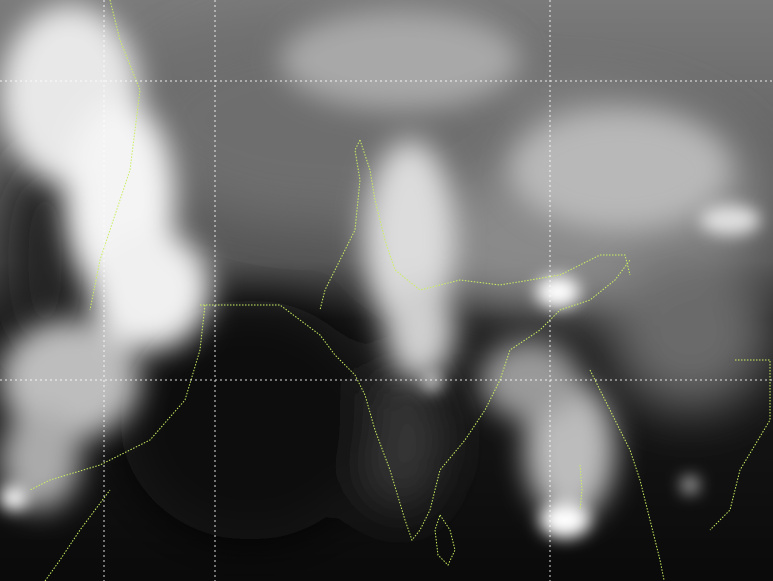 This screenshot has width=773, height=581. Describe the element at coordinates (740, 445) in the screenshot. I see `indochina-coast` at that location.